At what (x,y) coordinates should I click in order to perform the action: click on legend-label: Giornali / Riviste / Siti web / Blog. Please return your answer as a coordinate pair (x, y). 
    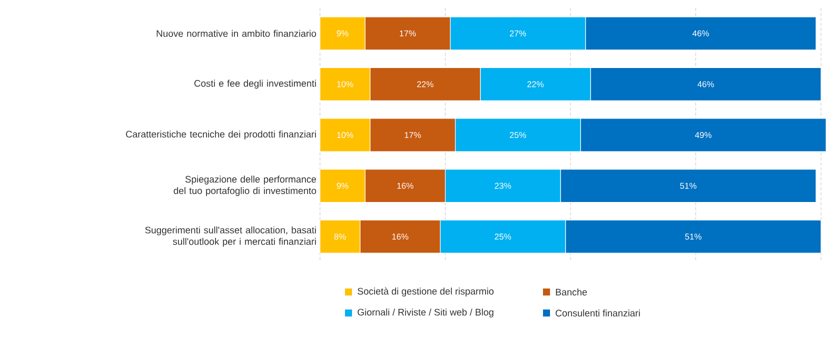
    Looking at the image, I should click on (426, 313).